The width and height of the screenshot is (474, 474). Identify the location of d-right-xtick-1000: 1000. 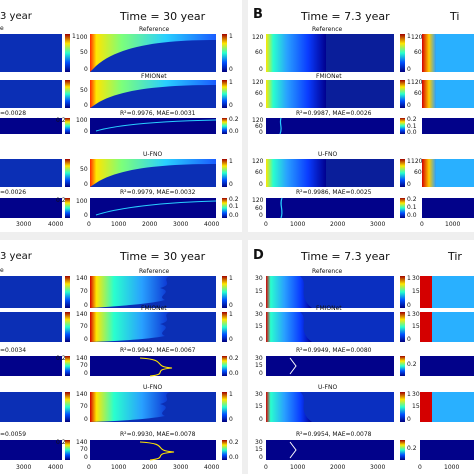
(452, 467).